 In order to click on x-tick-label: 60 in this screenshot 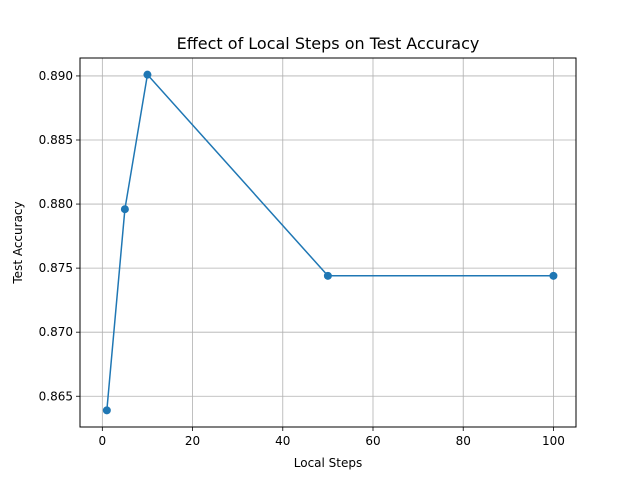, I will do `click(372, 441)`.